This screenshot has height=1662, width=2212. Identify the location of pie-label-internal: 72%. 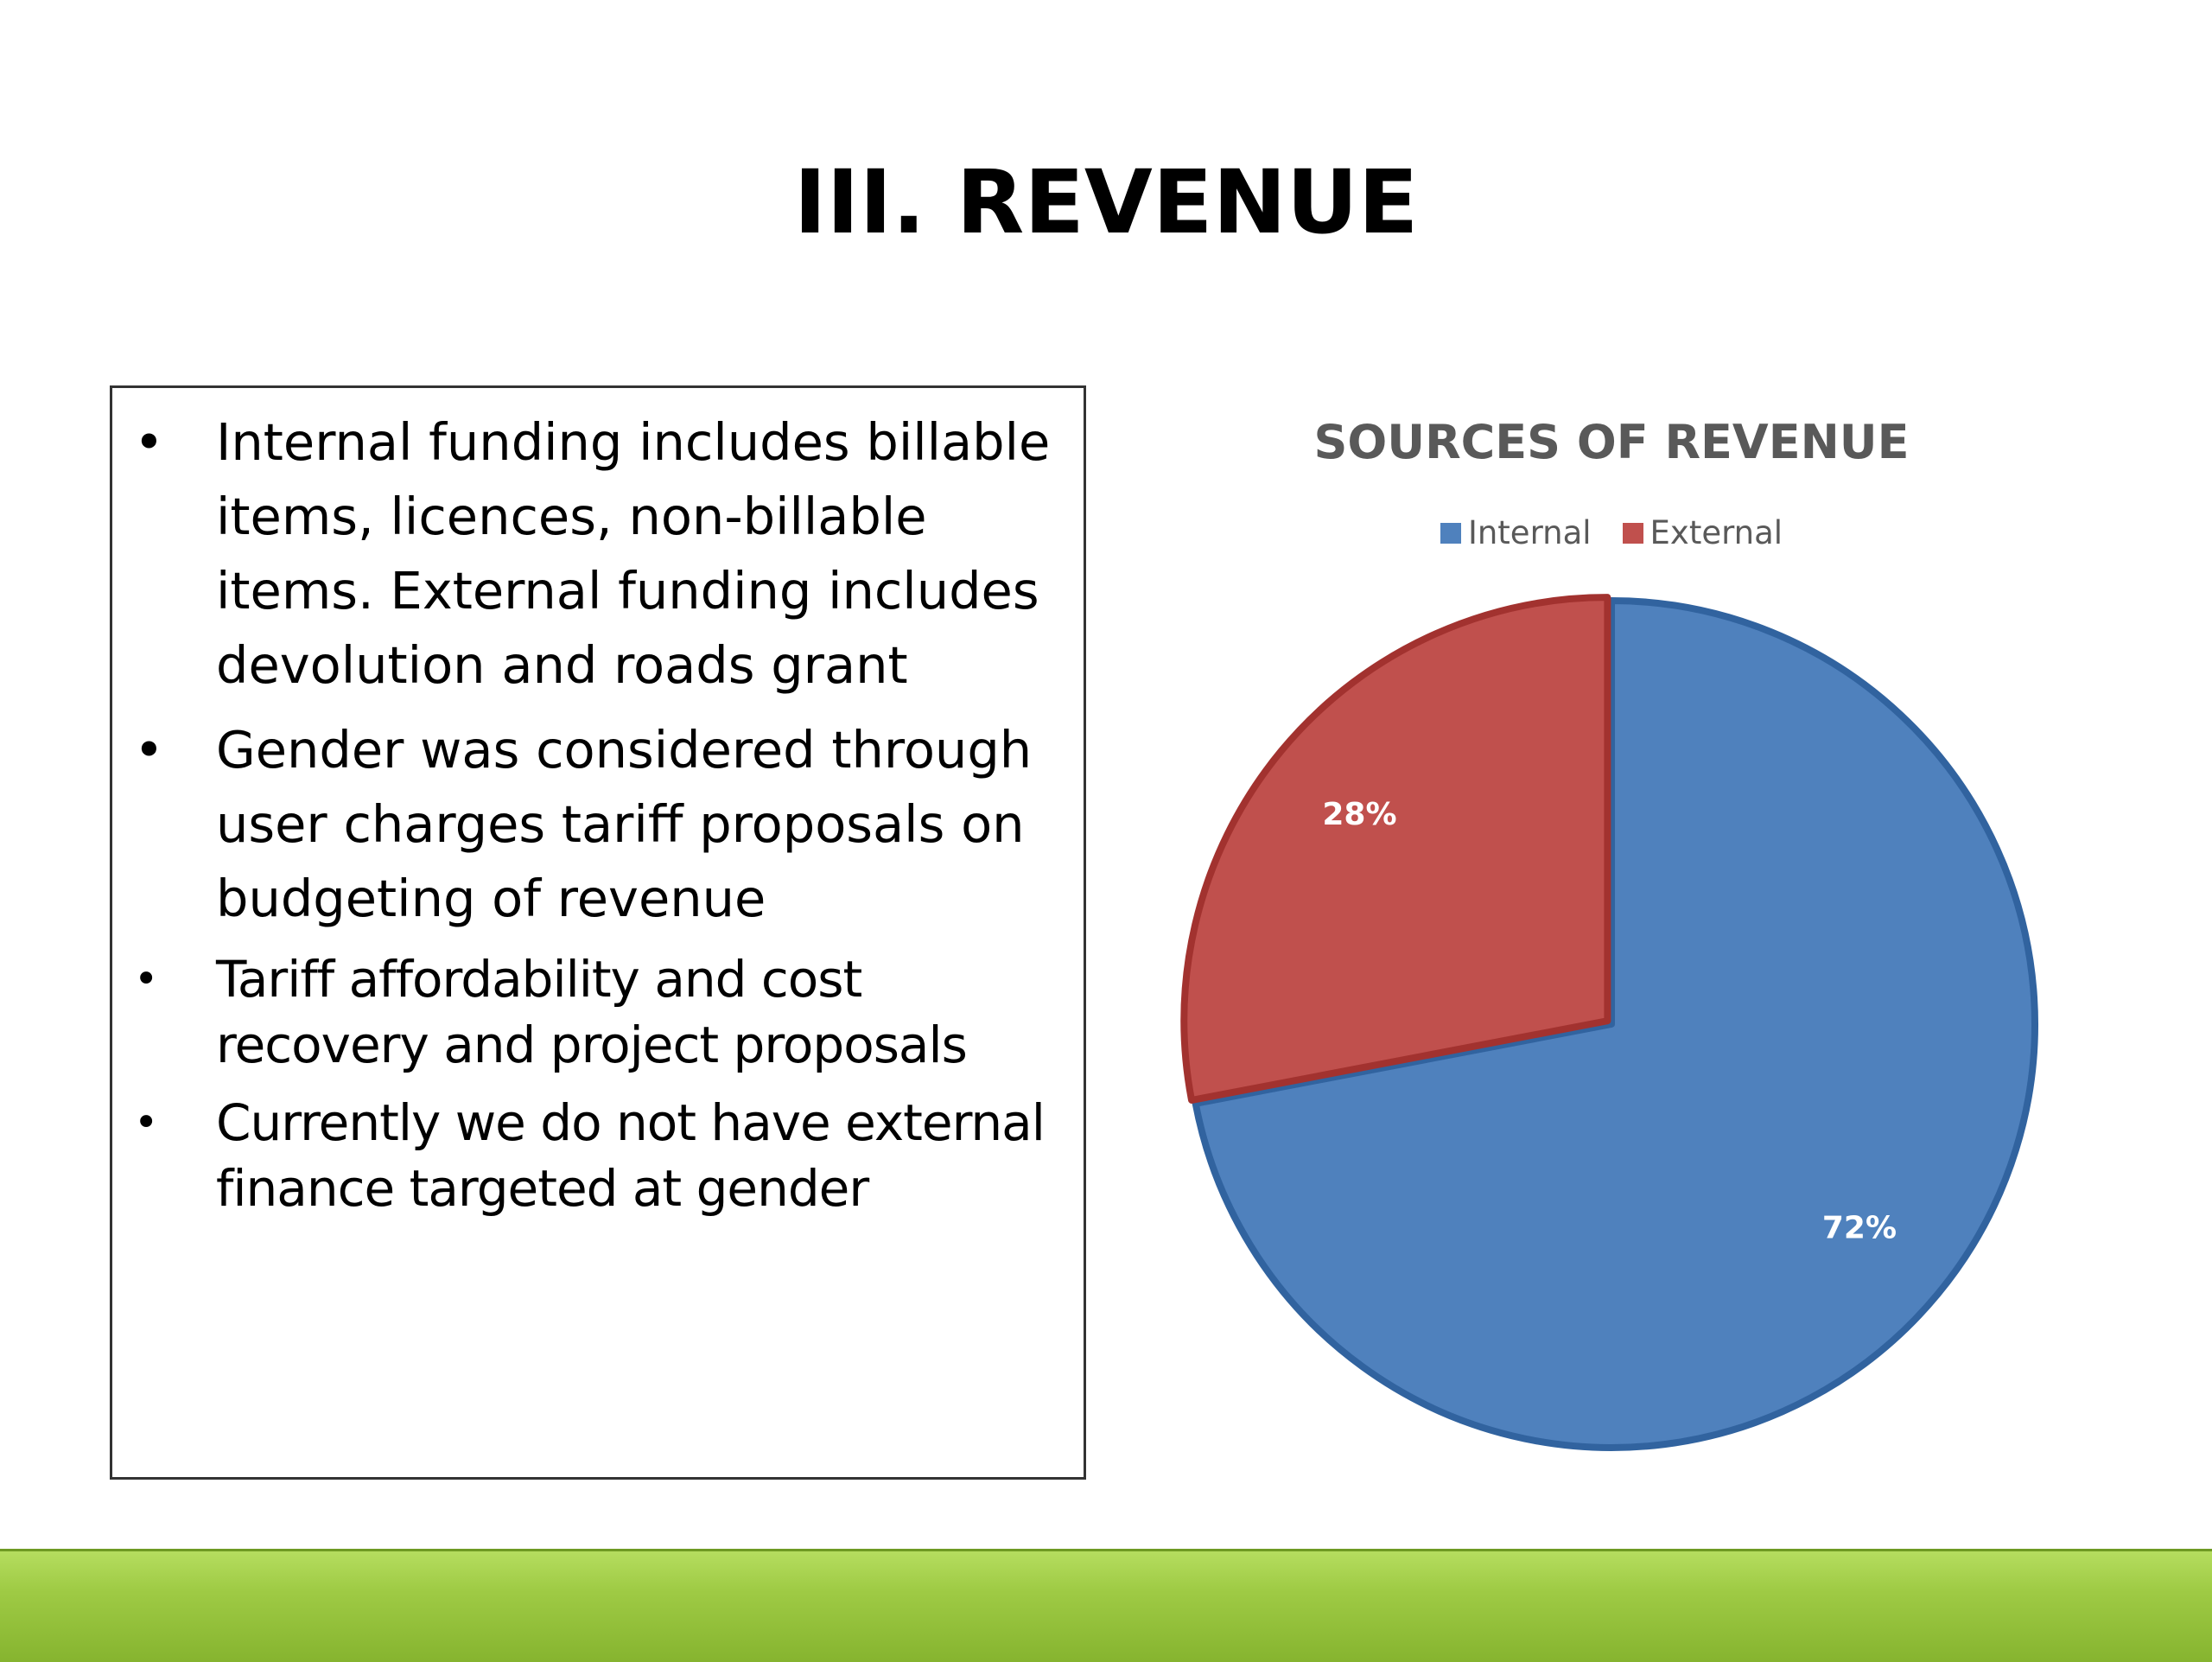
(1859, 1227).